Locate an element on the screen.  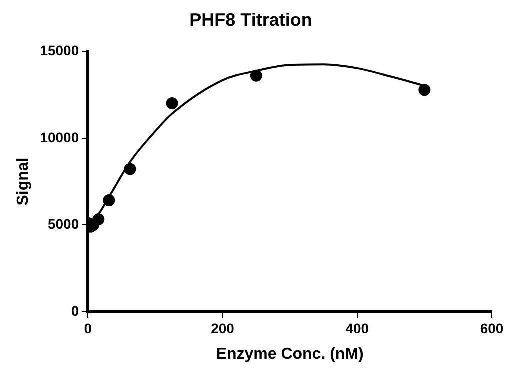
x-tick-label: 600 is located at coordinates (492, 328).